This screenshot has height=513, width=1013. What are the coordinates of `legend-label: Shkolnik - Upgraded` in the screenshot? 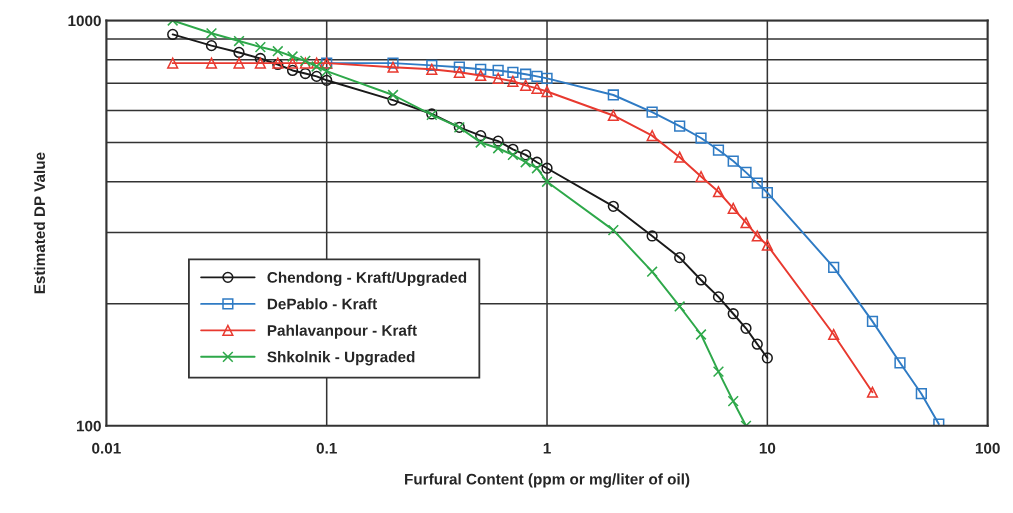 It's located at (341, 358).